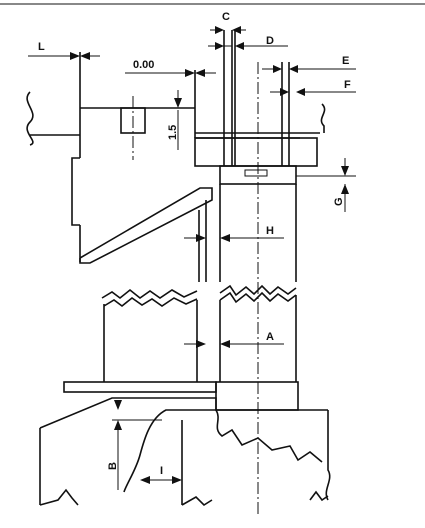 The image size is (425, 528). I want to click on foundation-bottom-break, so click(319, 496).